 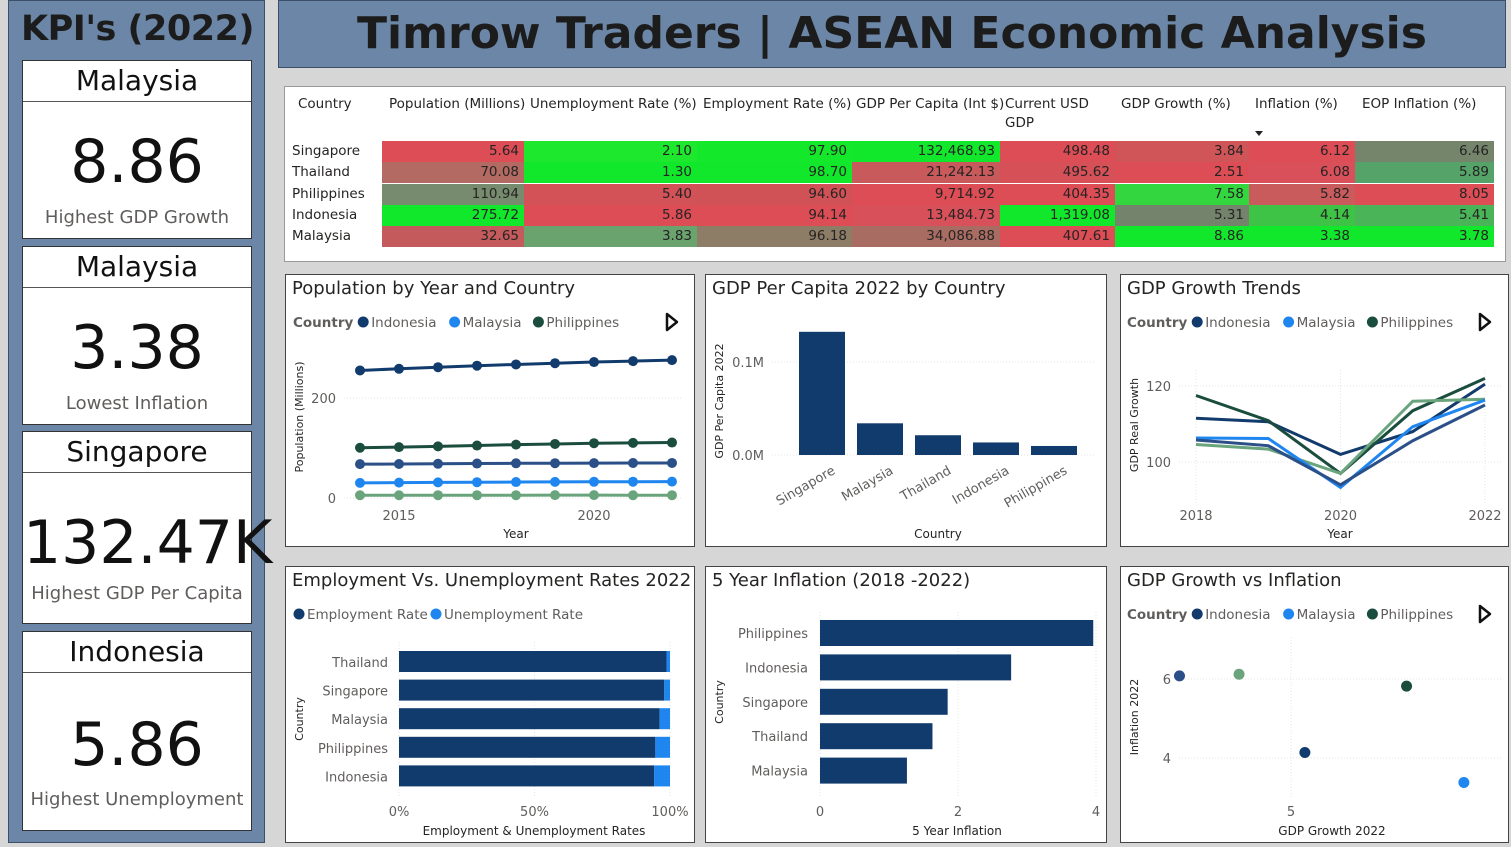 I want to click on x-tick-label: Malaysia, so click(x=867, y=483).